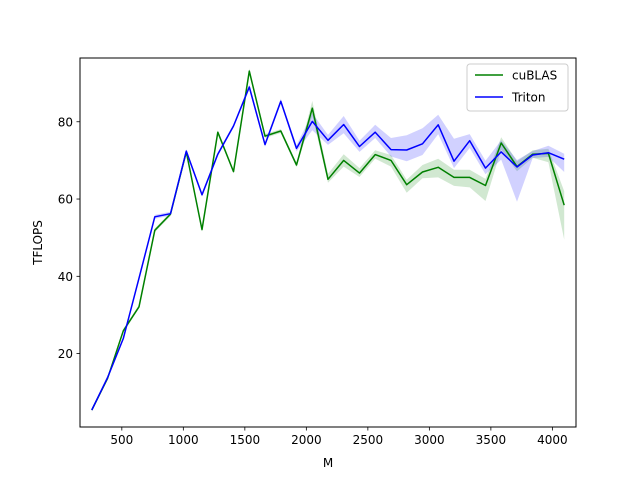  What do you see at coordinates (528, 98) in the screenshot?
I see `legend-label-triton: Triton` at bounding box center [528, 98].